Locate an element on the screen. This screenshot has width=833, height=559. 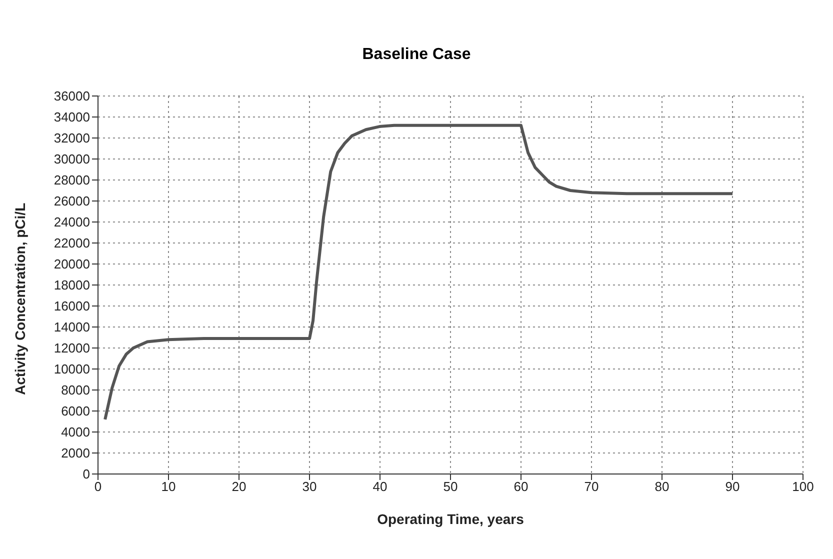
y-tick-label: 16000 is located at coordinates (72, 306).